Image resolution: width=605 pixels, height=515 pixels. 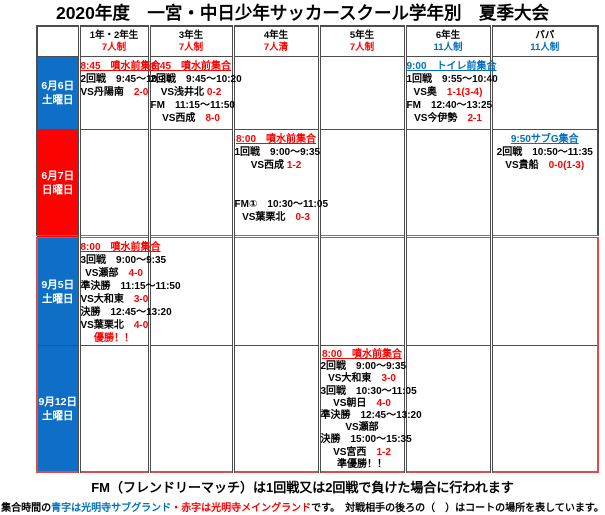 I want to click on grade-label: 5年生, so click(x=362, y=35).